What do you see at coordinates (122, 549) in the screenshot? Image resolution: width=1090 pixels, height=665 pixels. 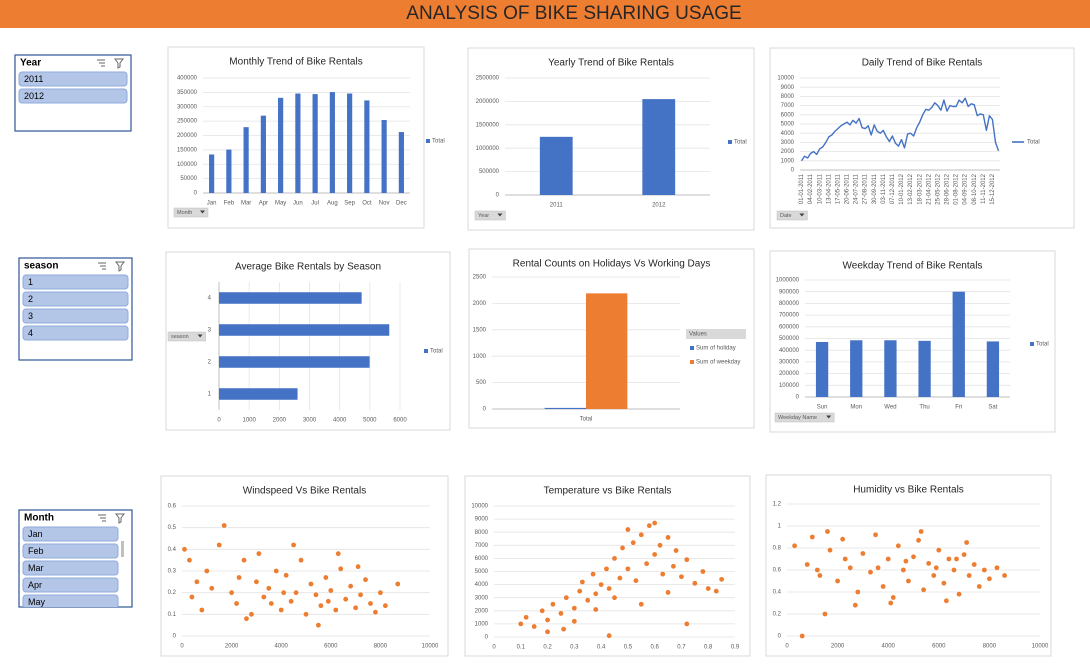 I see `scrollbar` at bounding box center [122, 549].